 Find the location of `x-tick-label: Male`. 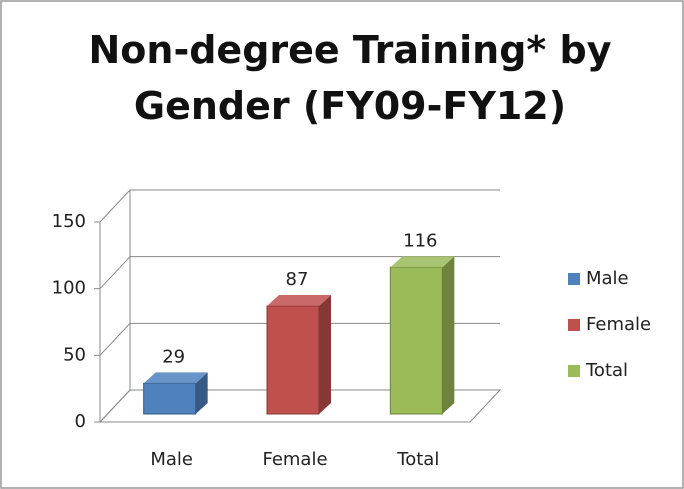

x-tick-label: Male is located at coordinates (171, 459).